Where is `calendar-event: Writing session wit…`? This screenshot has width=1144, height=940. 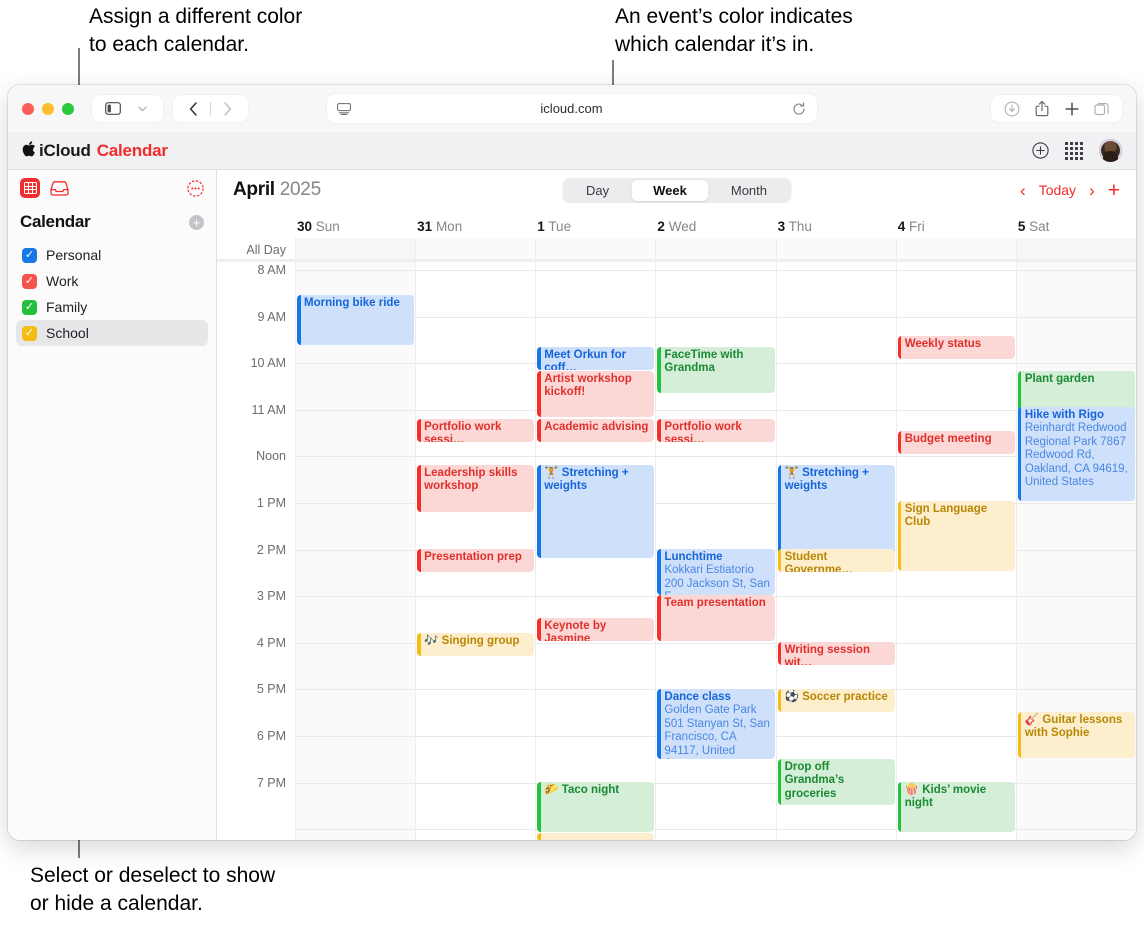
calendar-event: Writing session wit… is located at coordinates (836, 653).